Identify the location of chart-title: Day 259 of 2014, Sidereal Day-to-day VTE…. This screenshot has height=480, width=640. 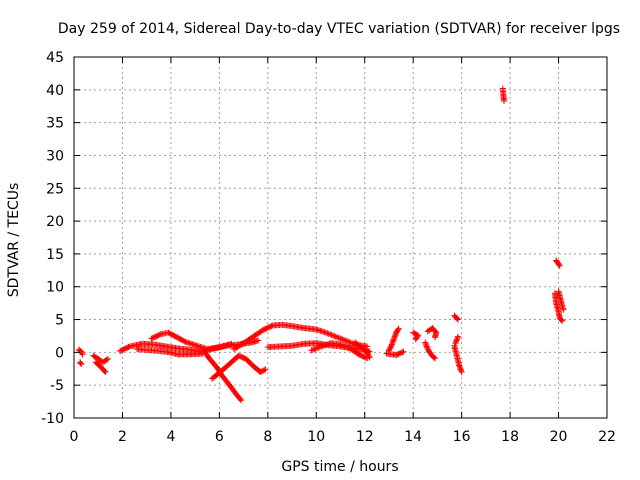
(339, 29).